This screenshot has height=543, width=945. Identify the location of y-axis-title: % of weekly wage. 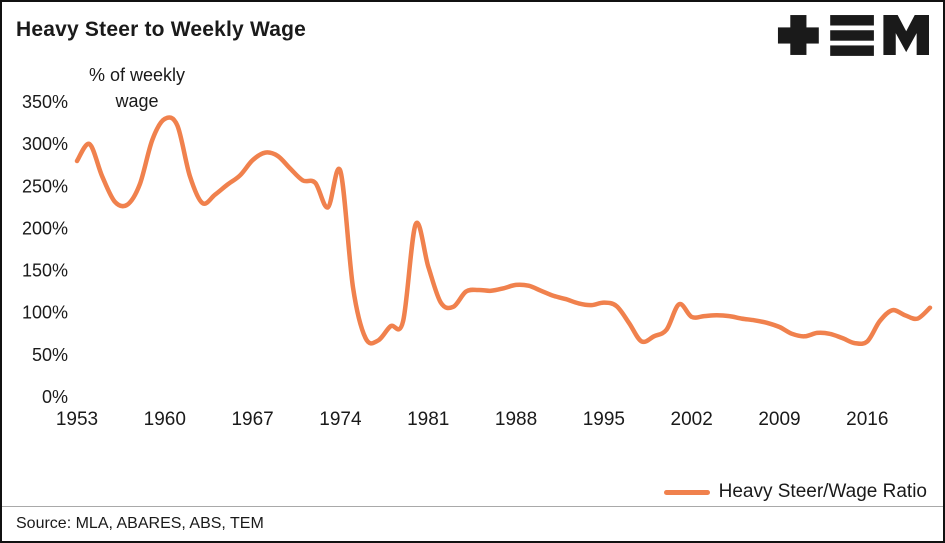
(137, 88).